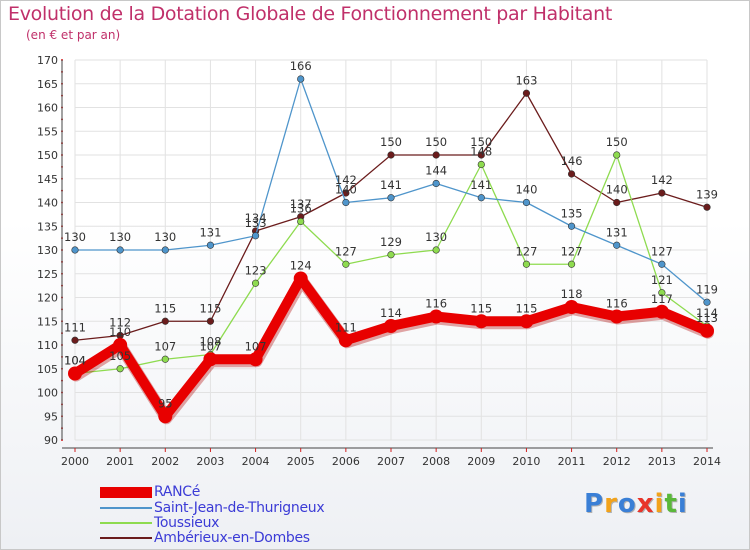  Describe the element at coordinates (47, 179) in the screenshot. I see `y-tick-label: 145` at that location.